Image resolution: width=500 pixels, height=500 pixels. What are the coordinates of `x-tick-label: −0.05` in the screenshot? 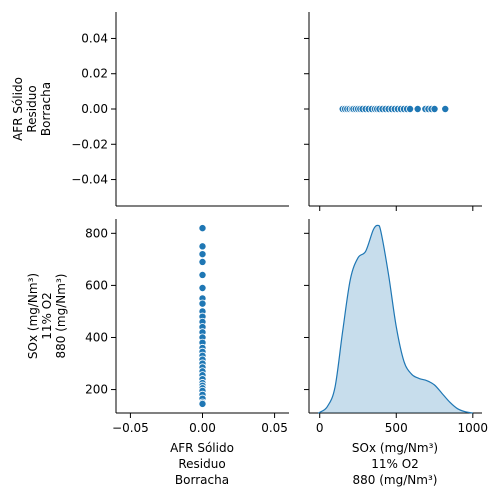 It's located at (130, 428).